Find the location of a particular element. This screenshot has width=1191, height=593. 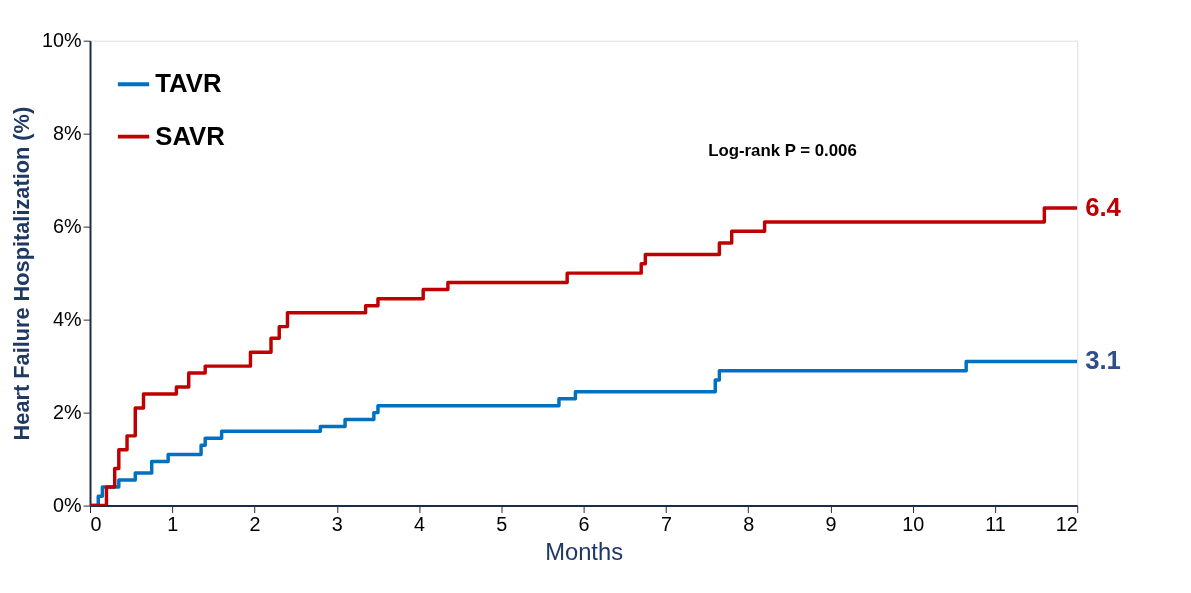

x-tick-label: 11 is located at coordinates (995, 523).